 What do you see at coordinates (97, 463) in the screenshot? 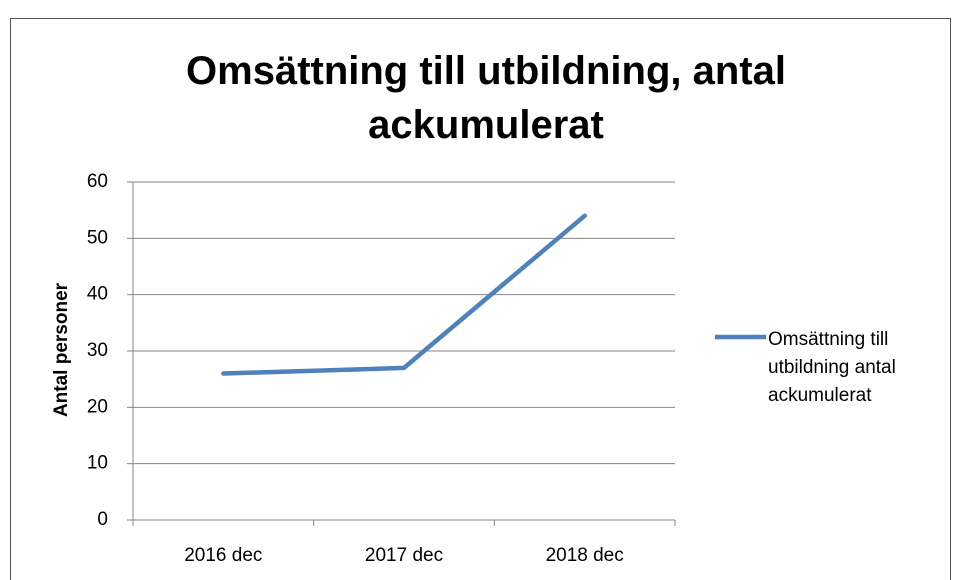
I see `y-tick-label: 10` at bounding box center [97, 463].